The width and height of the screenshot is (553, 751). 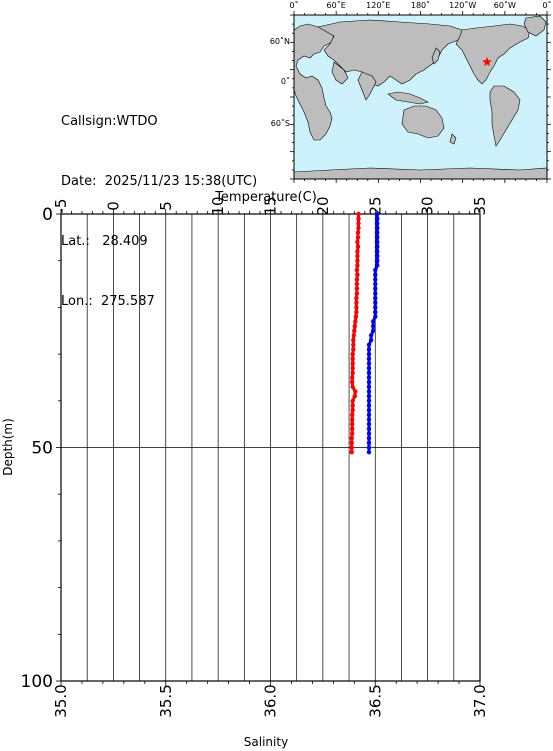 I want to click on salinity-tick-label: 36.5, so click(x=375, y=700).